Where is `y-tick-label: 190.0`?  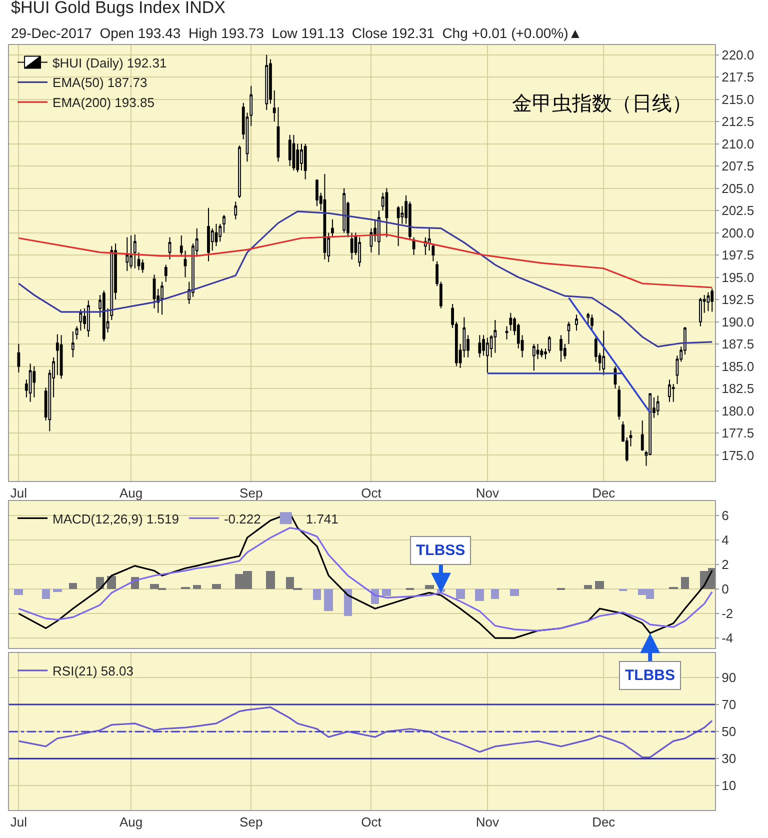
y-tick-label: 190.0 is located at coordinates (738, 322).